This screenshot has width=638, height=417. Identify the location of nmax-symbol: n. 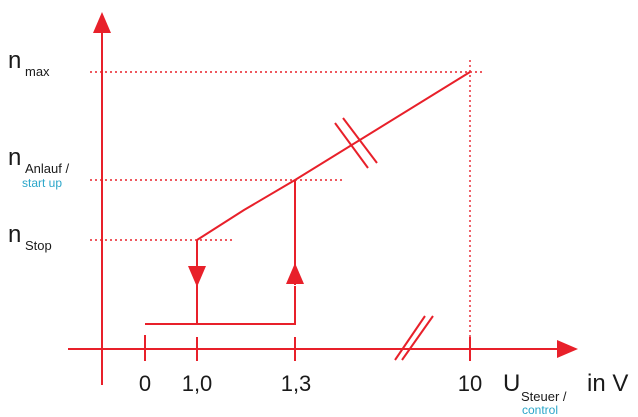
(14, 60).